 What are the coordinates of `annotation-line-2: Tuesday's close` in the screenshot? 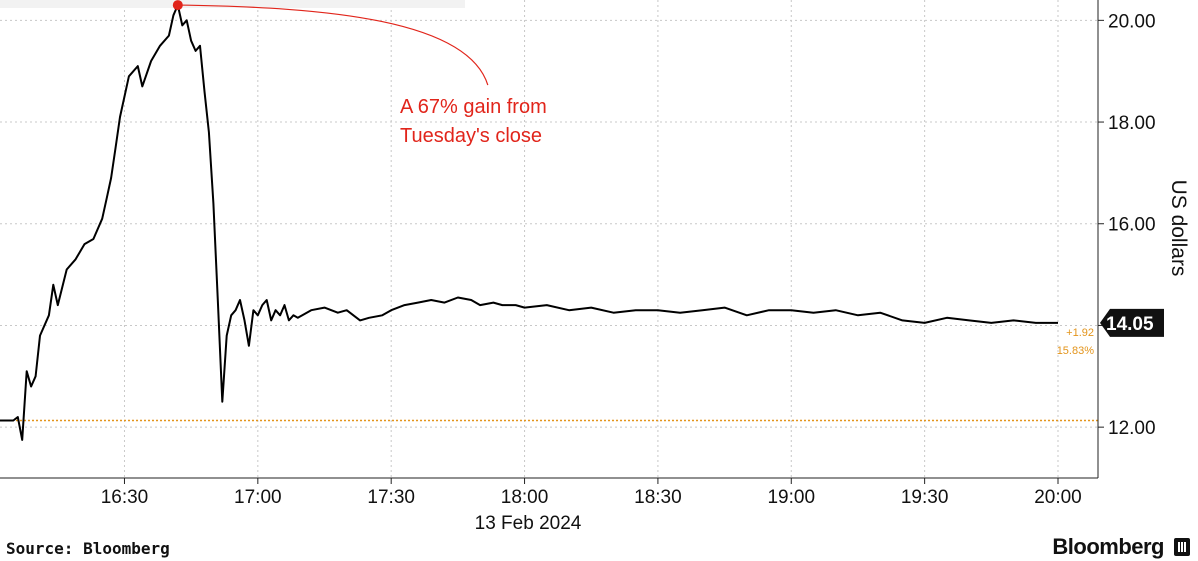 It's located at (471, 136).